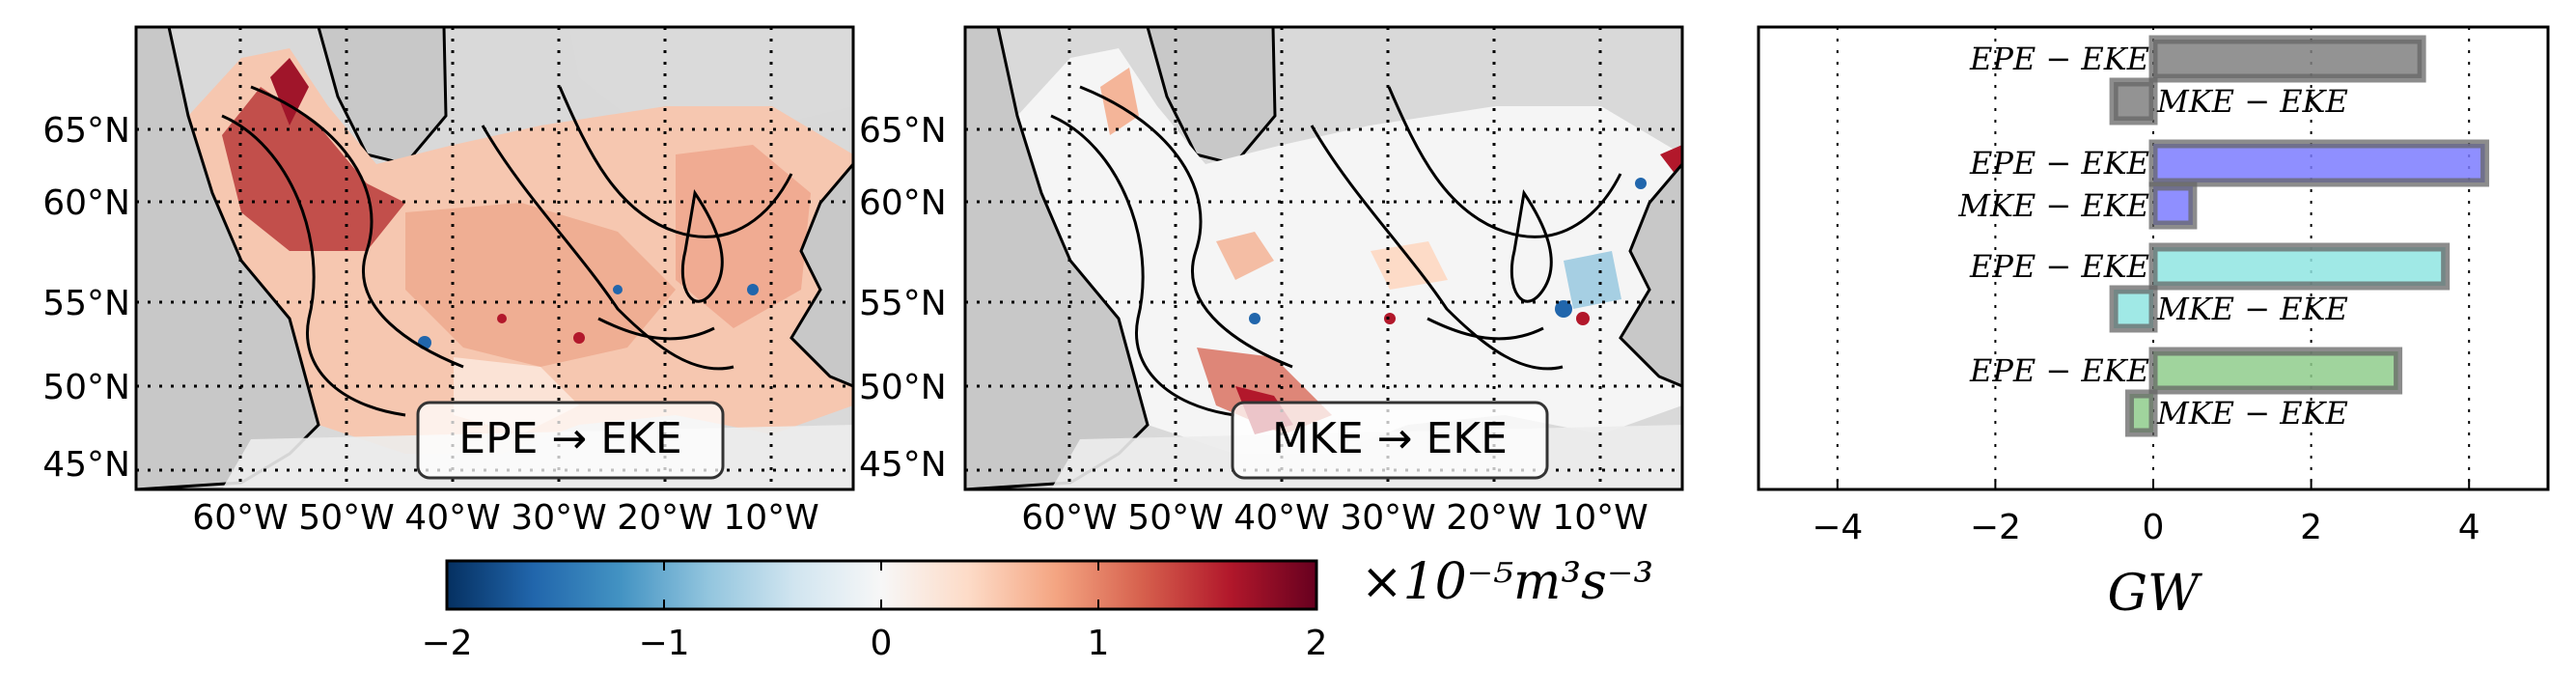 The height and width of the screenshot is (697, 2576). I want to click on colorbar-tick: −2, so click(446, 643).